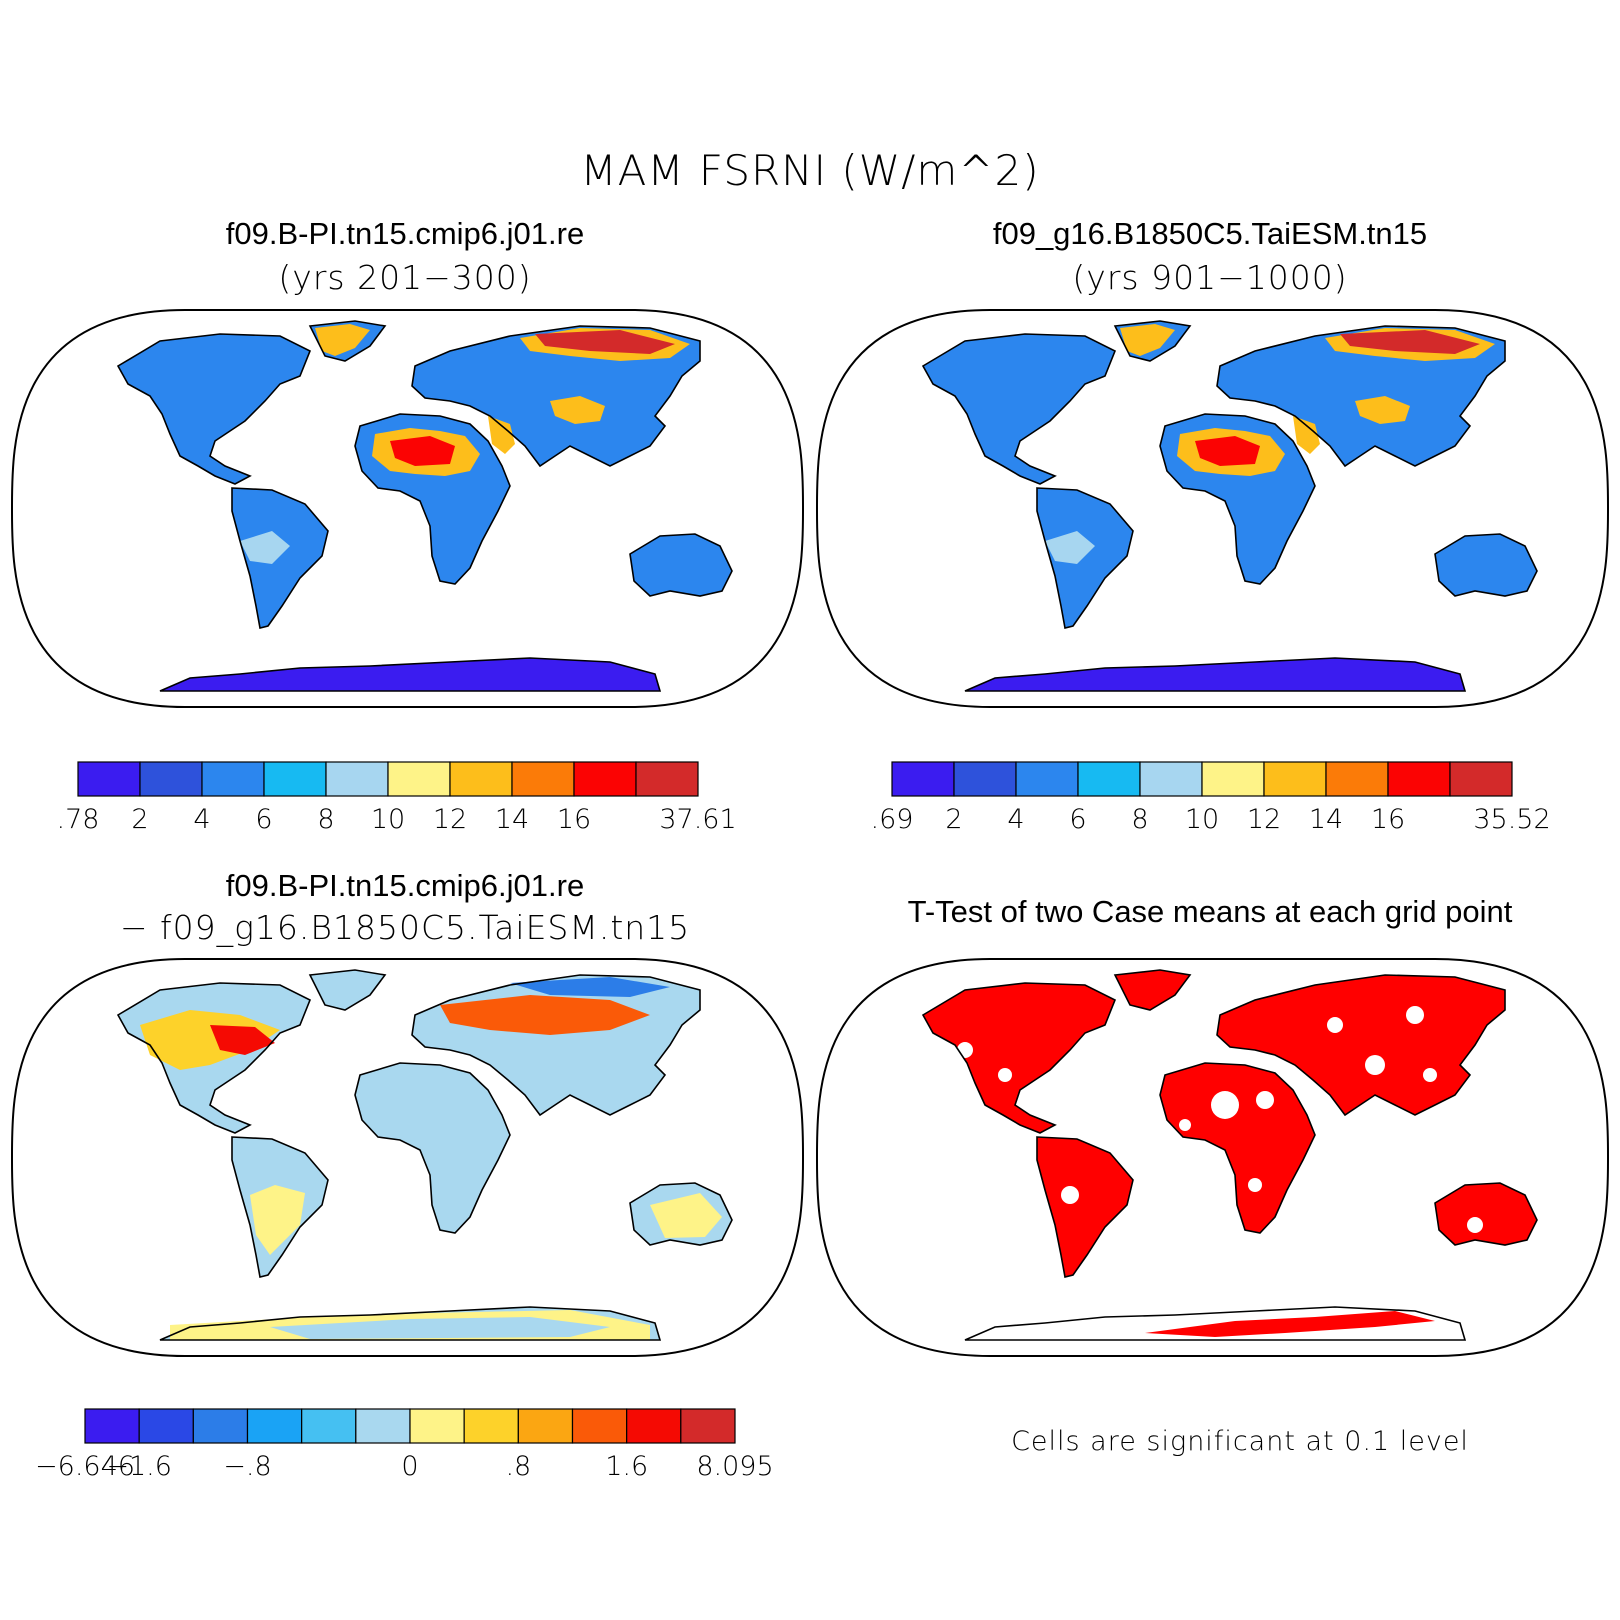  Describe the element at coordinates (440, 1328) in the screenshot. I see `negative-anomaly-antarctica` at that location.